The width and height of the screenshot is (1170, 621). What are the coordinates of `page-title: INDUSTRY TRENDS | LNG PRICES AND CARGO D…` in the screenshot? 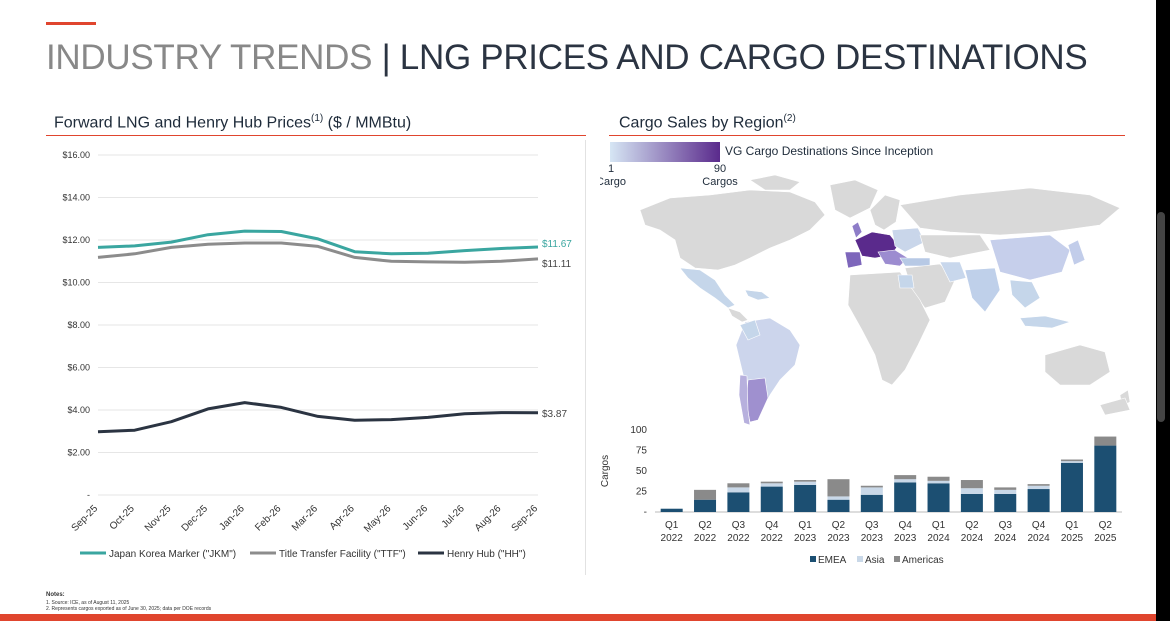 It's located at (567, 58).